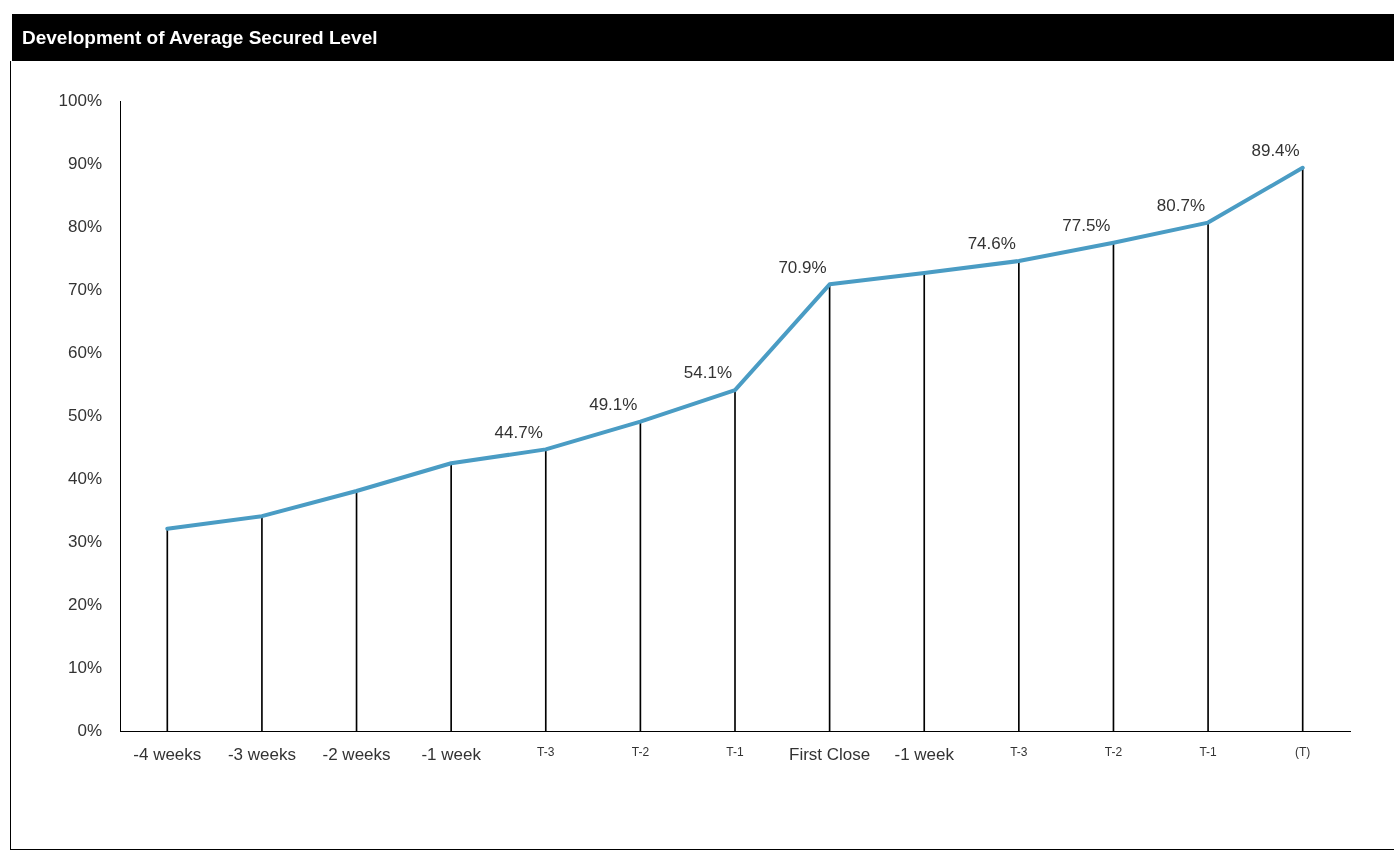 This screenshot has width=1394, height=860. What do you see at coordinates (84, 163) in the screenshot?
I see `y-tick-label: 90%` at bounding box center [84, 163].